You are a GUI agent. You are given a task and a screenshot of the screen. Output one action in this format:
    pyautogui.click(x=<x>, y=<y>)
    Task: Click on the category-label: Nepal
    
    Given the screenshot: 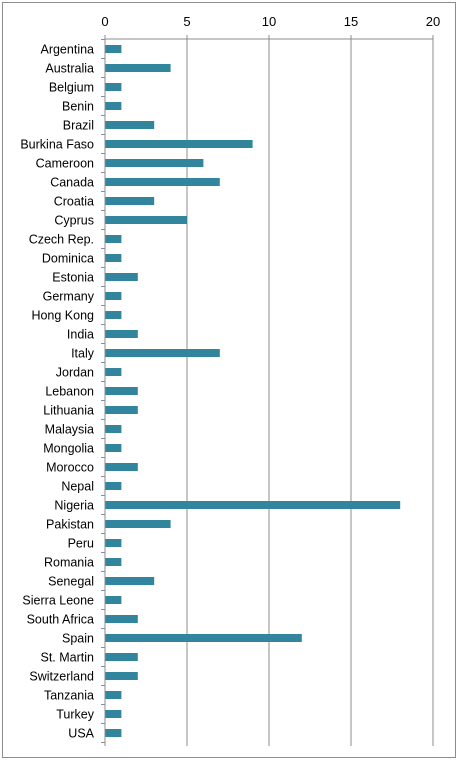 What is the action you would take?
    pyautogui.click(x=77, y=487)
    